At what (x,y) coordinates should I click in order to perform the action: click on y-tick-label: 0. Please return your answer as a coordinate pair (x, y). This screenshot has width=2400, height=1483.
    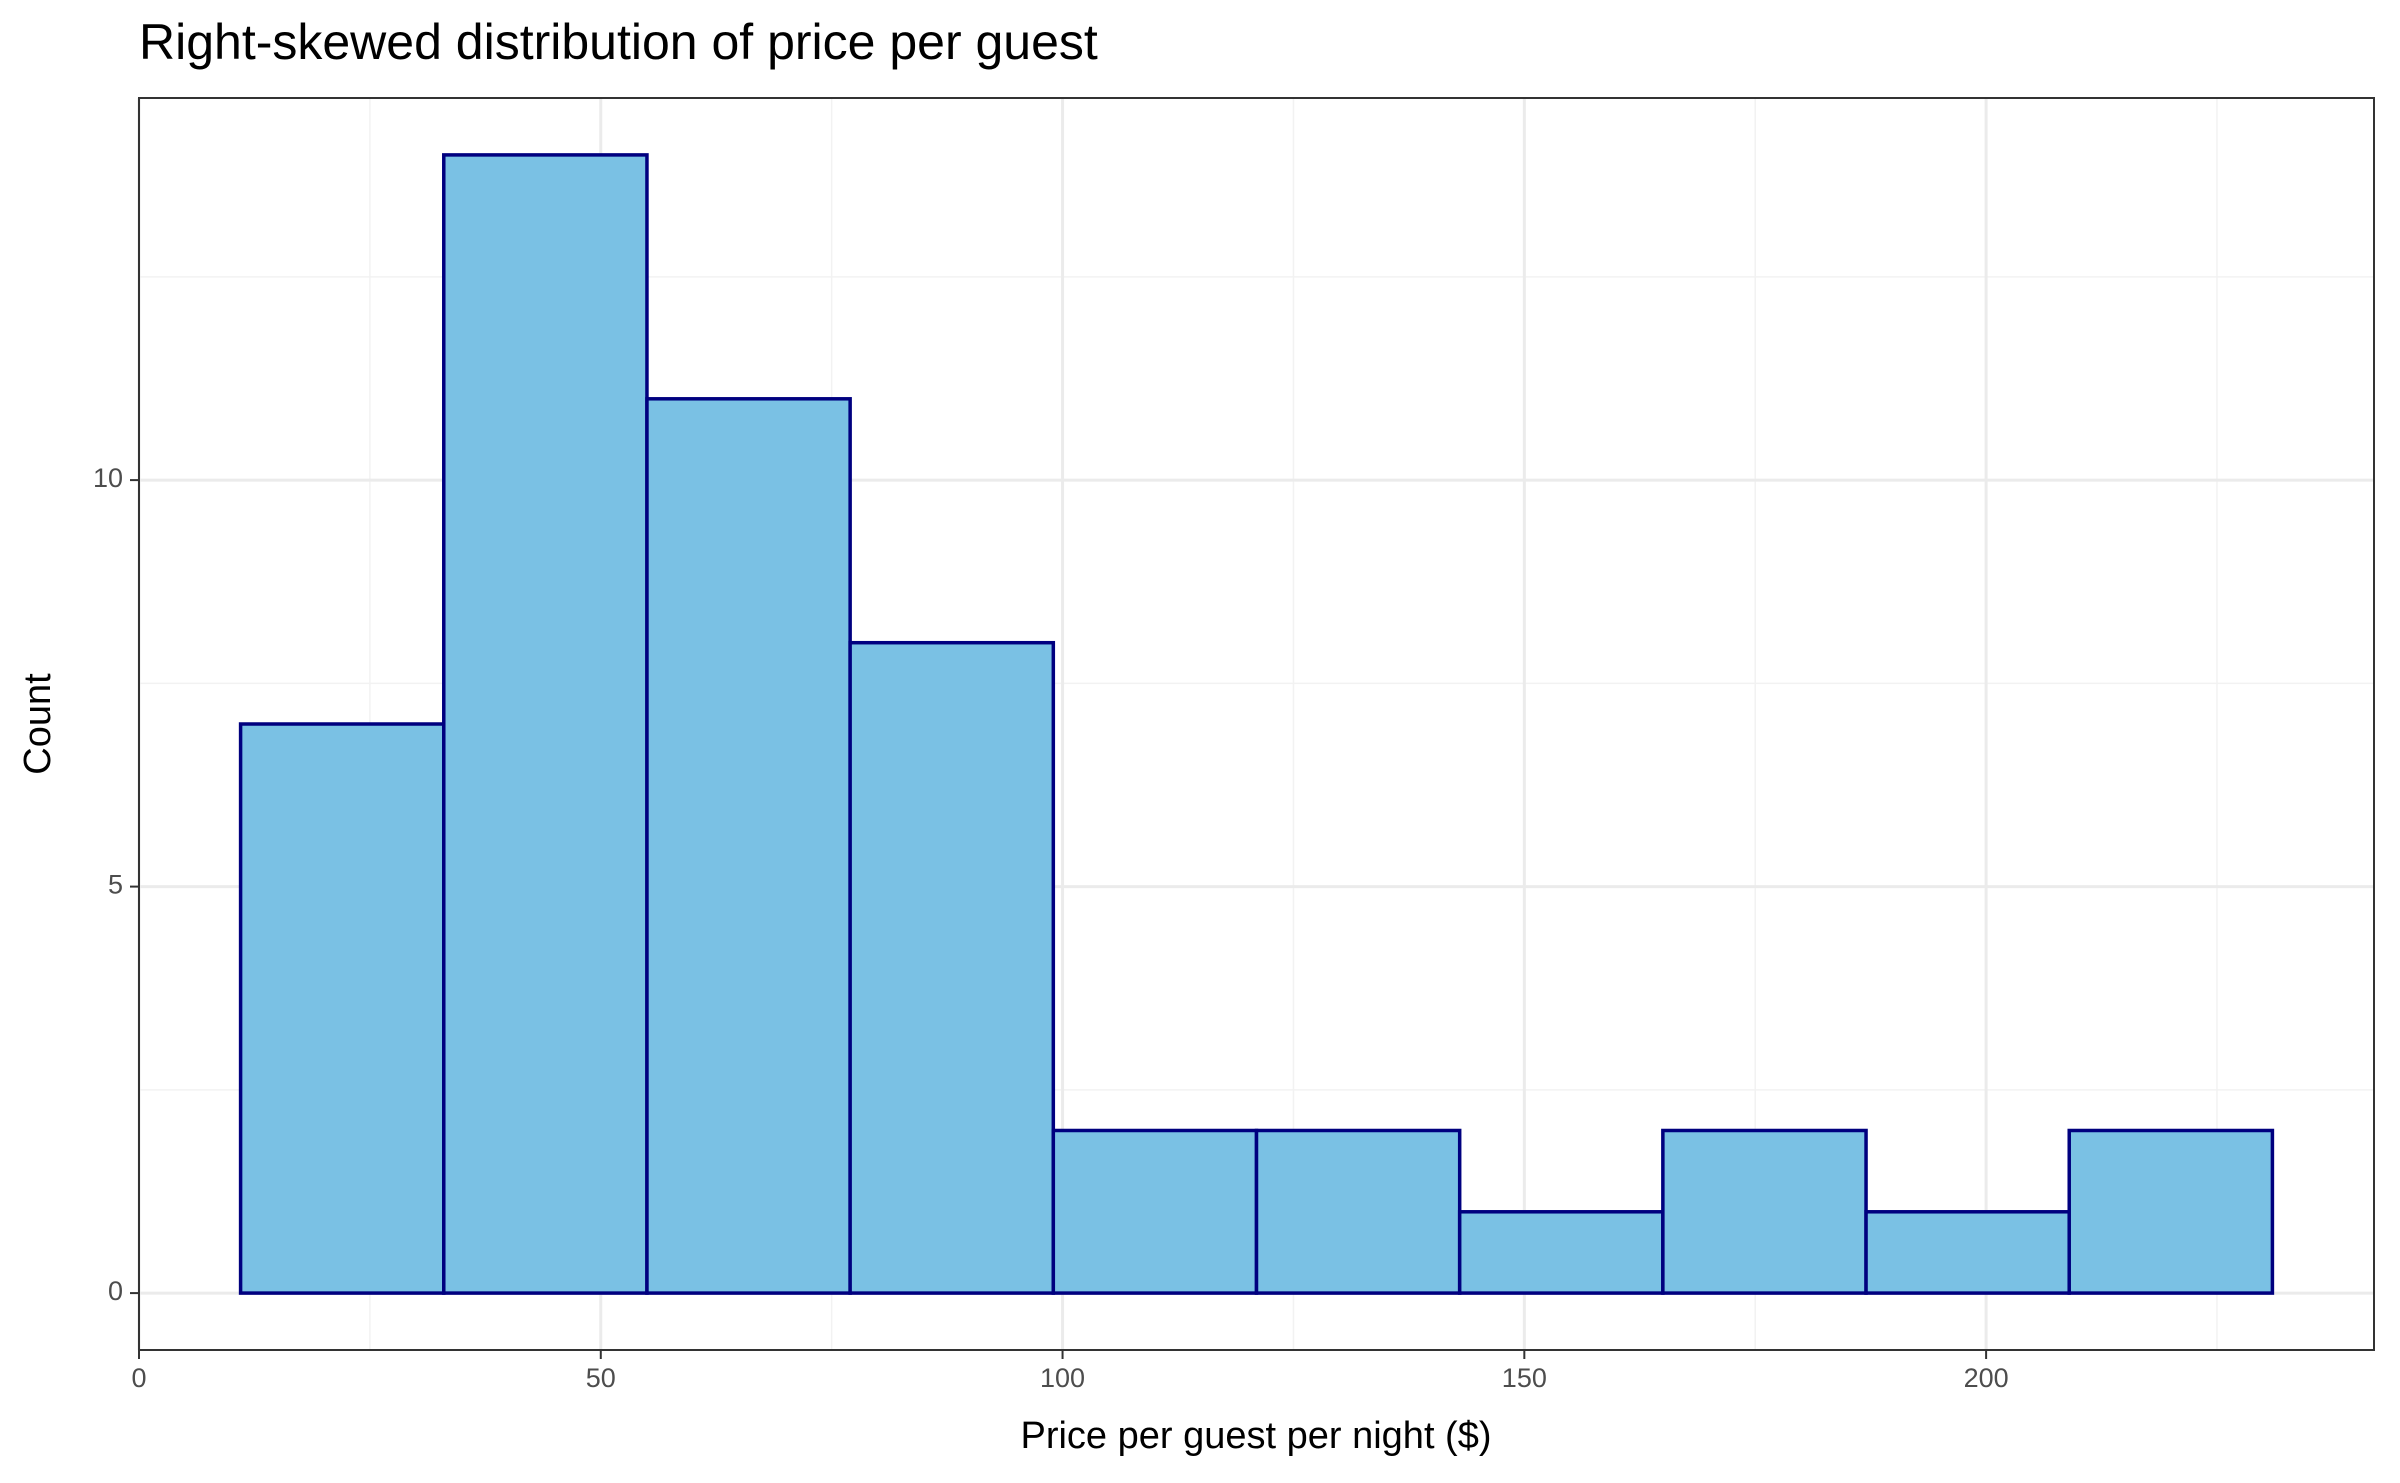
    Looking at the image, I should click on (115, 1291).